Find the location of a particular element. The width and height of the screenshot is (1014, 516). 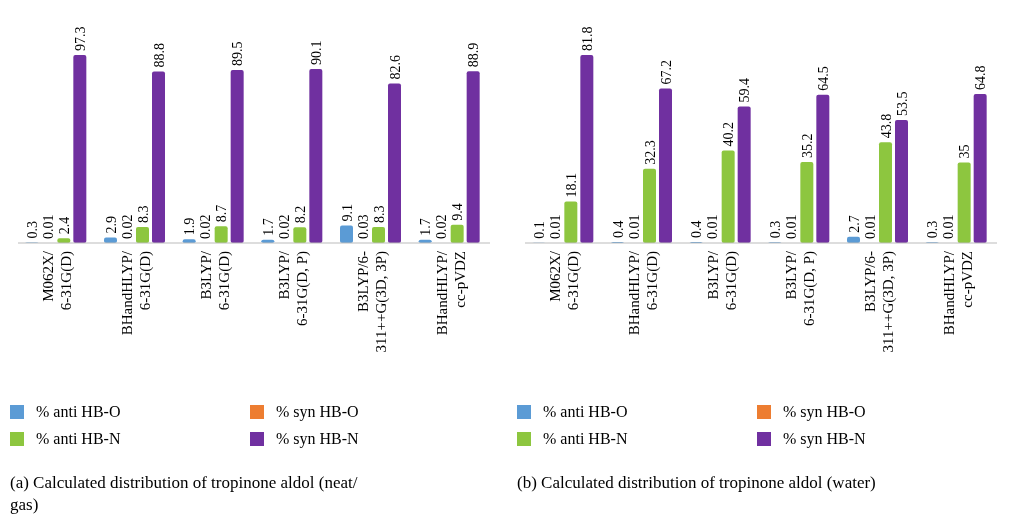

data-label: 88.9 is located at coordinates (474, 55).